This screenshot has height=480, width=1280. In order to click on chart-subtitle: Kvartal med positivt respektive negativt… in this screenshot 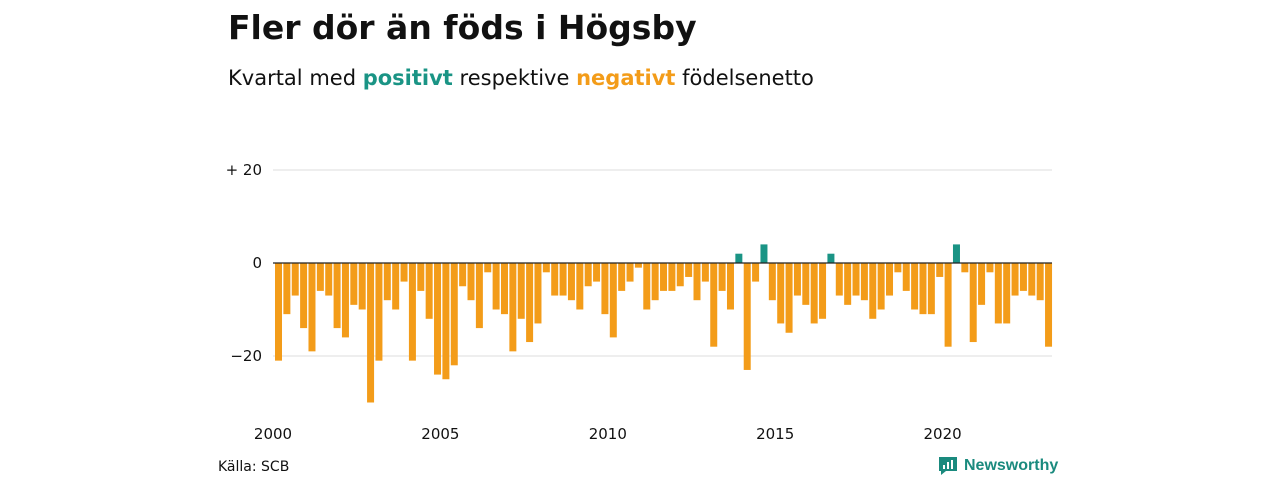, I will do `click(521, 78)`.